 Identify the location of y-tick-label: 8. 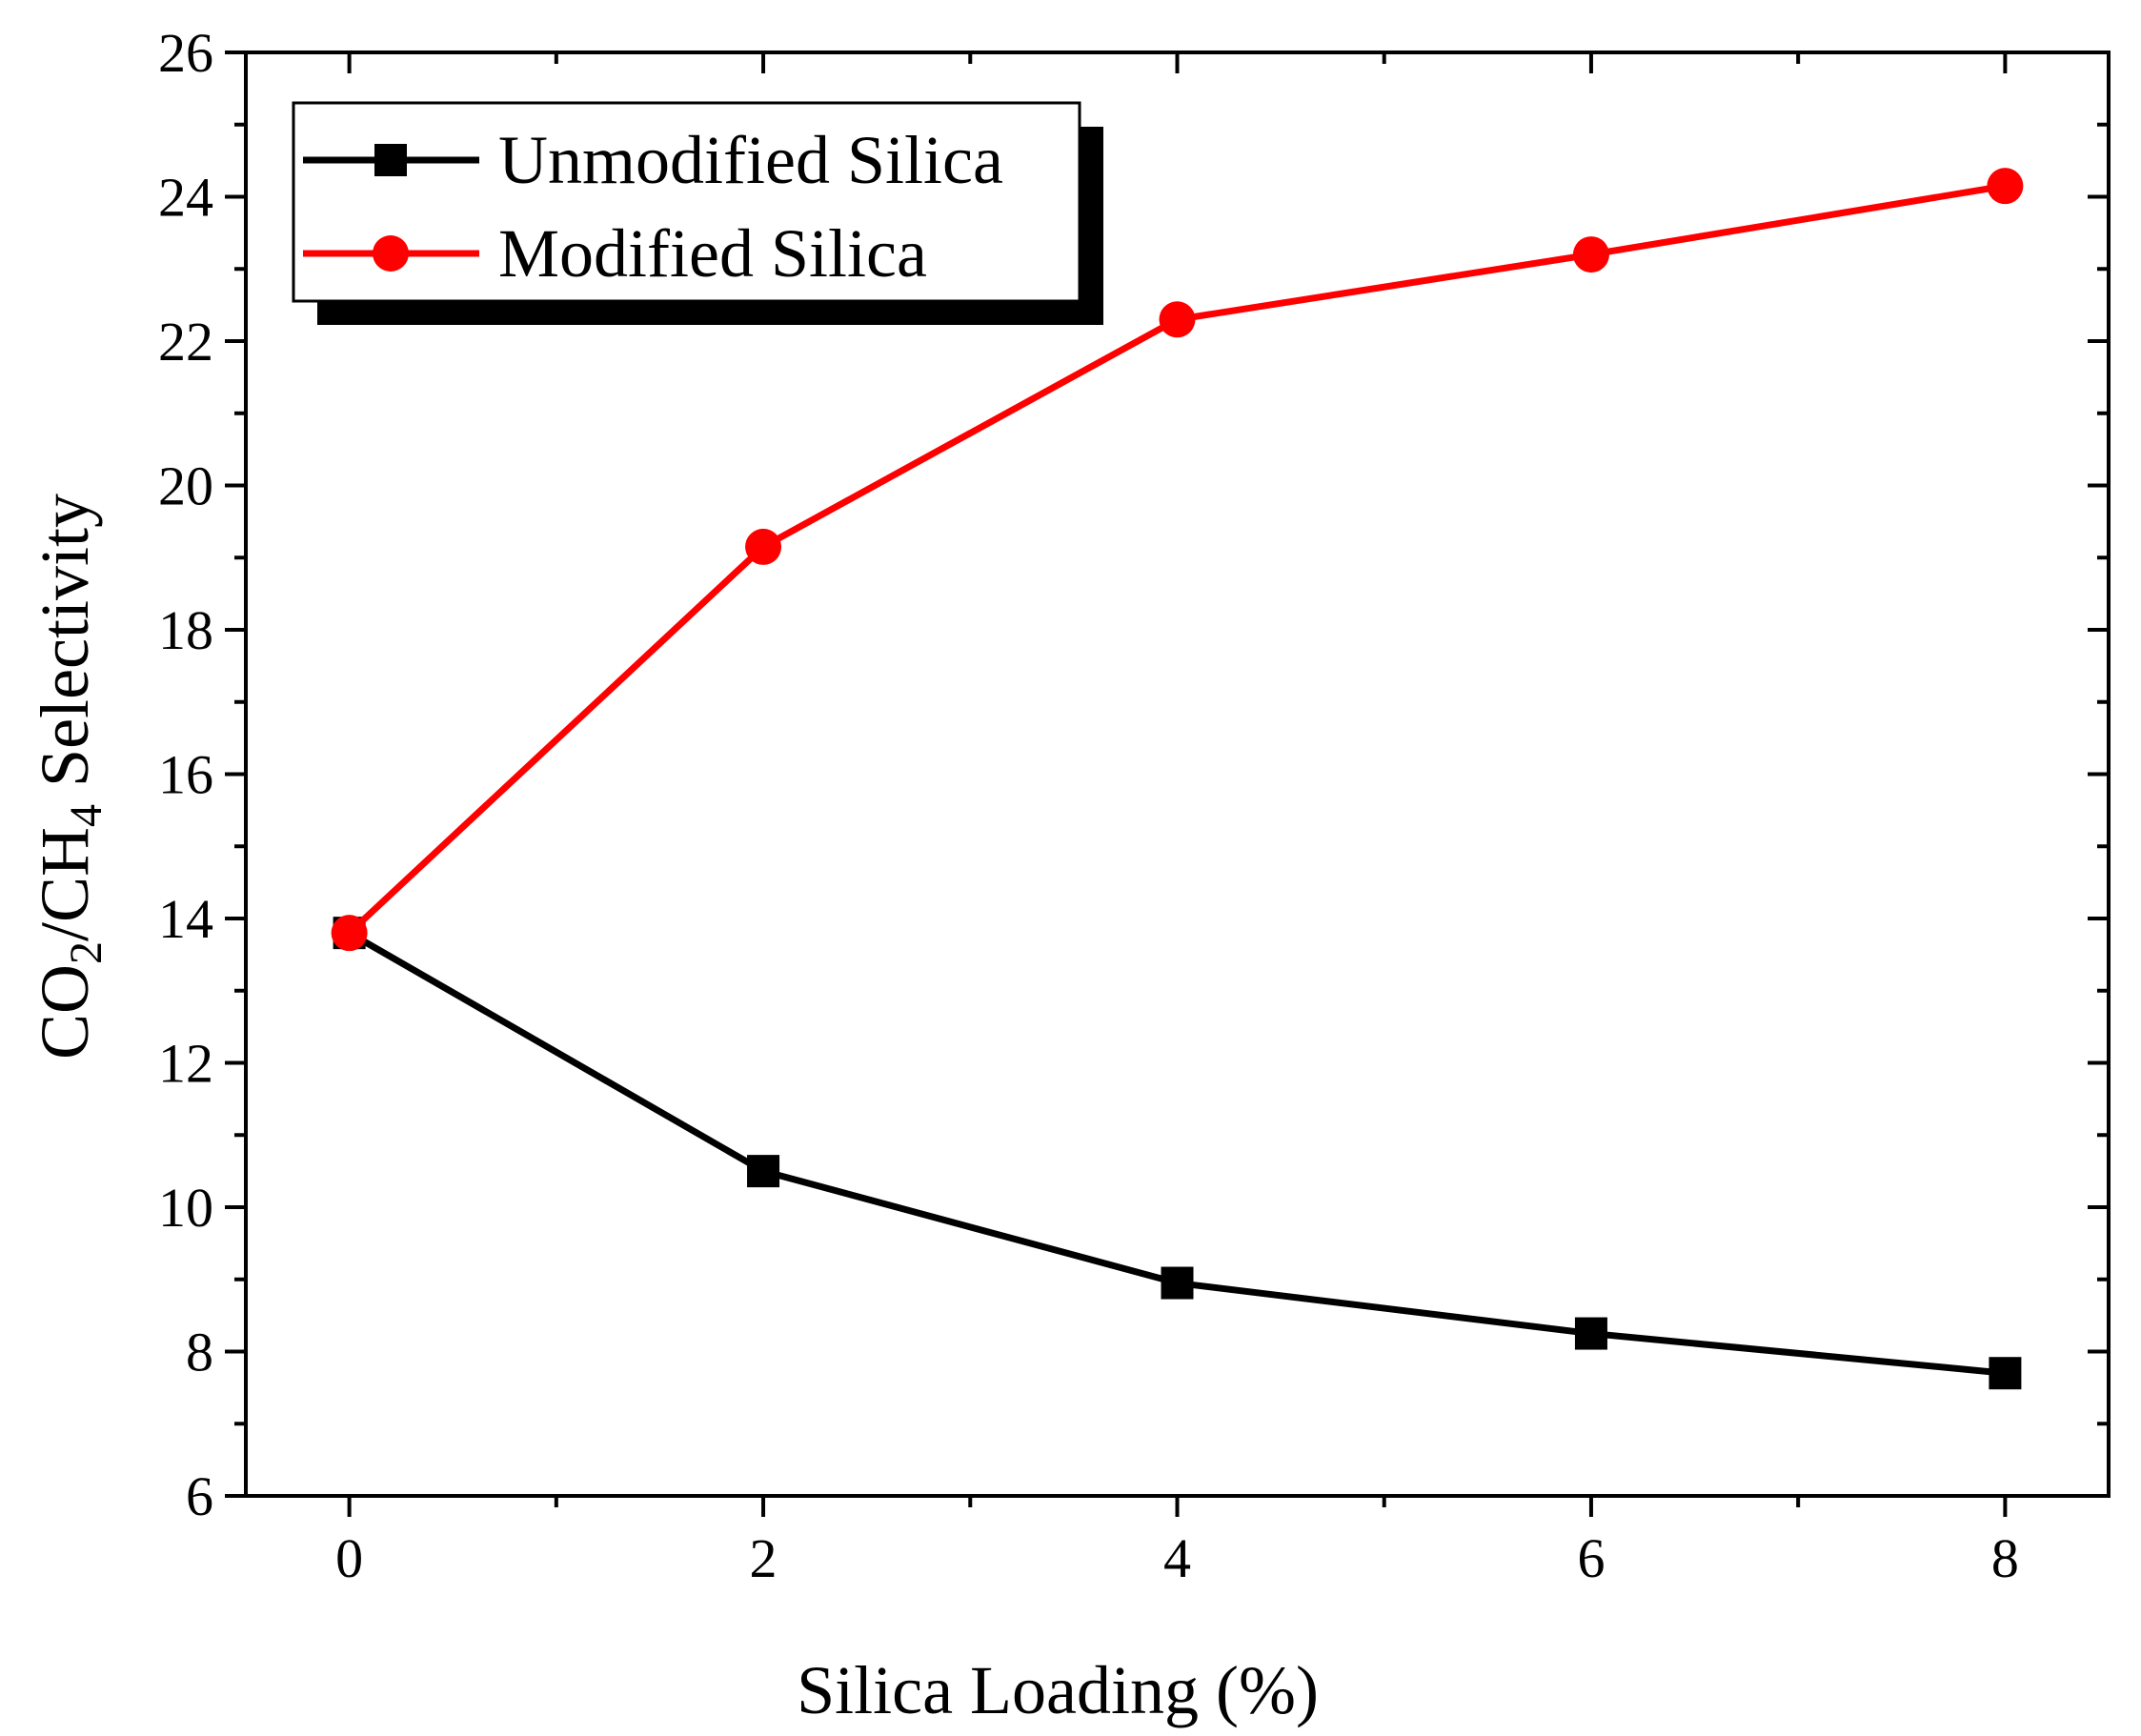
(199, 1352).